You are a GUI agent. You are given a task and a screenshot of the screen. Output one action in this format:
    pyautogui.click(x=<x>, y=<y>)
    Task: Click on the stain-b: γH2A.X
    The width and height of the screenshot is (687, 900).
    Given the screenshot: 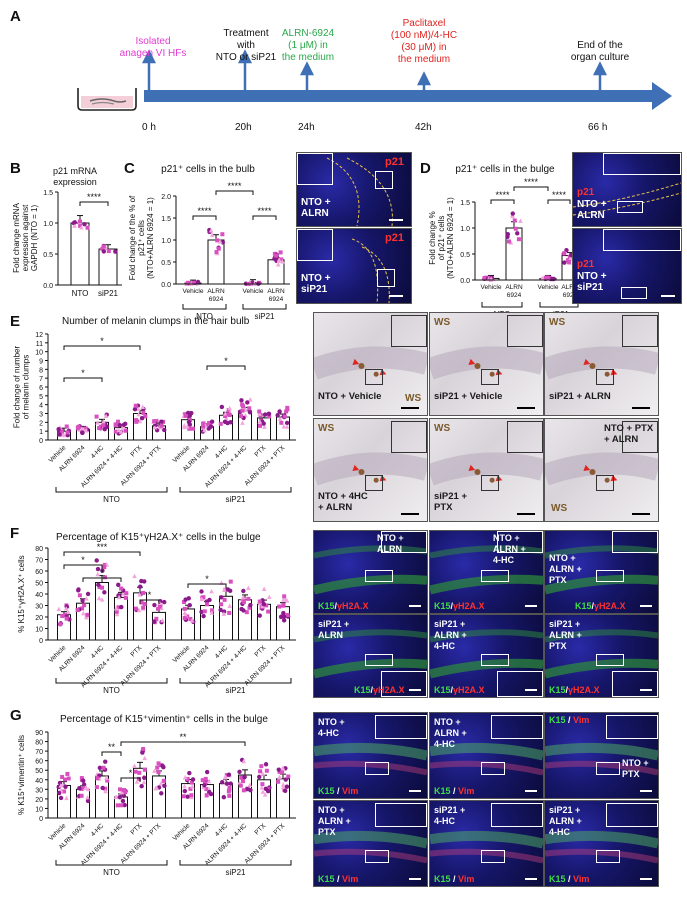 What is the action you would take?
    pyautogui.click(x=610, y=606)
    